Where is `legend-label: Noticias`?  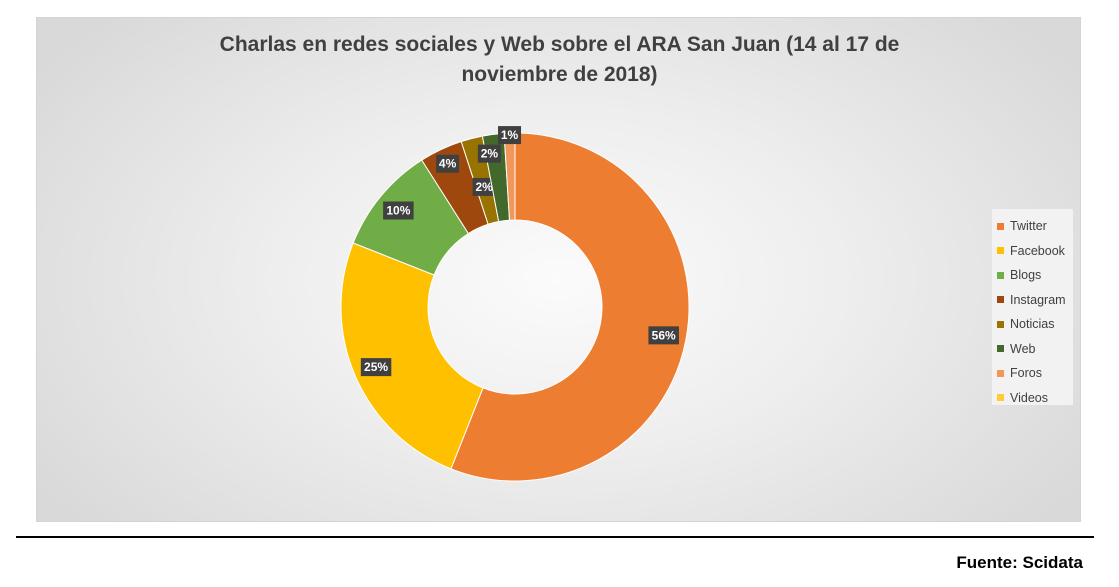
legend-label: Noticias is located at coordinates (1032, 324).